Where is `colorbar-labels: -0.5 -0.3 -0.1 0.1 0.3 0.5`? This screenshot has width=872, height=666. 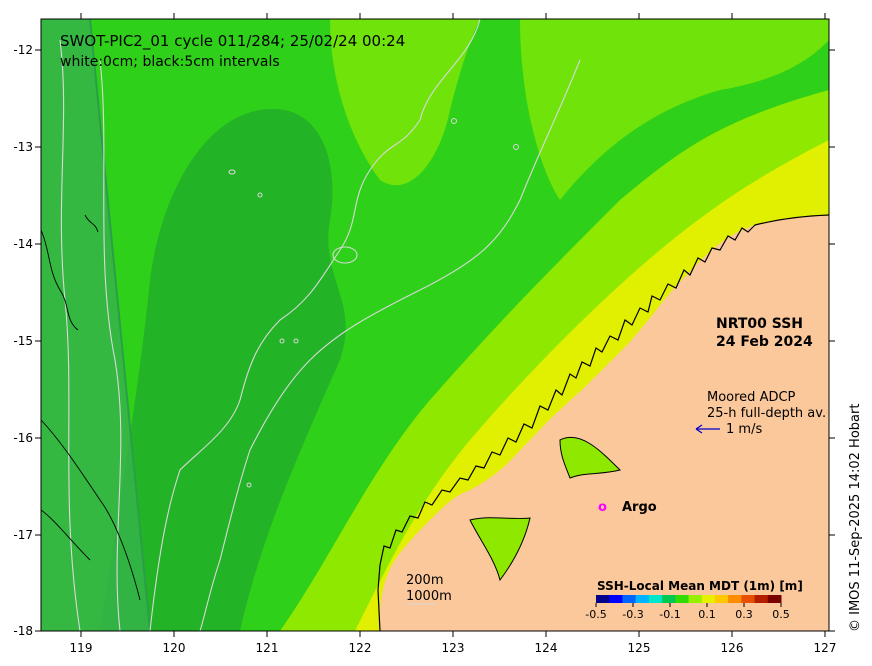 colorbar-labels: -0.5 -0.3 -0.1 0.1 0.3 0.5 is located at coordinates (687, 614).